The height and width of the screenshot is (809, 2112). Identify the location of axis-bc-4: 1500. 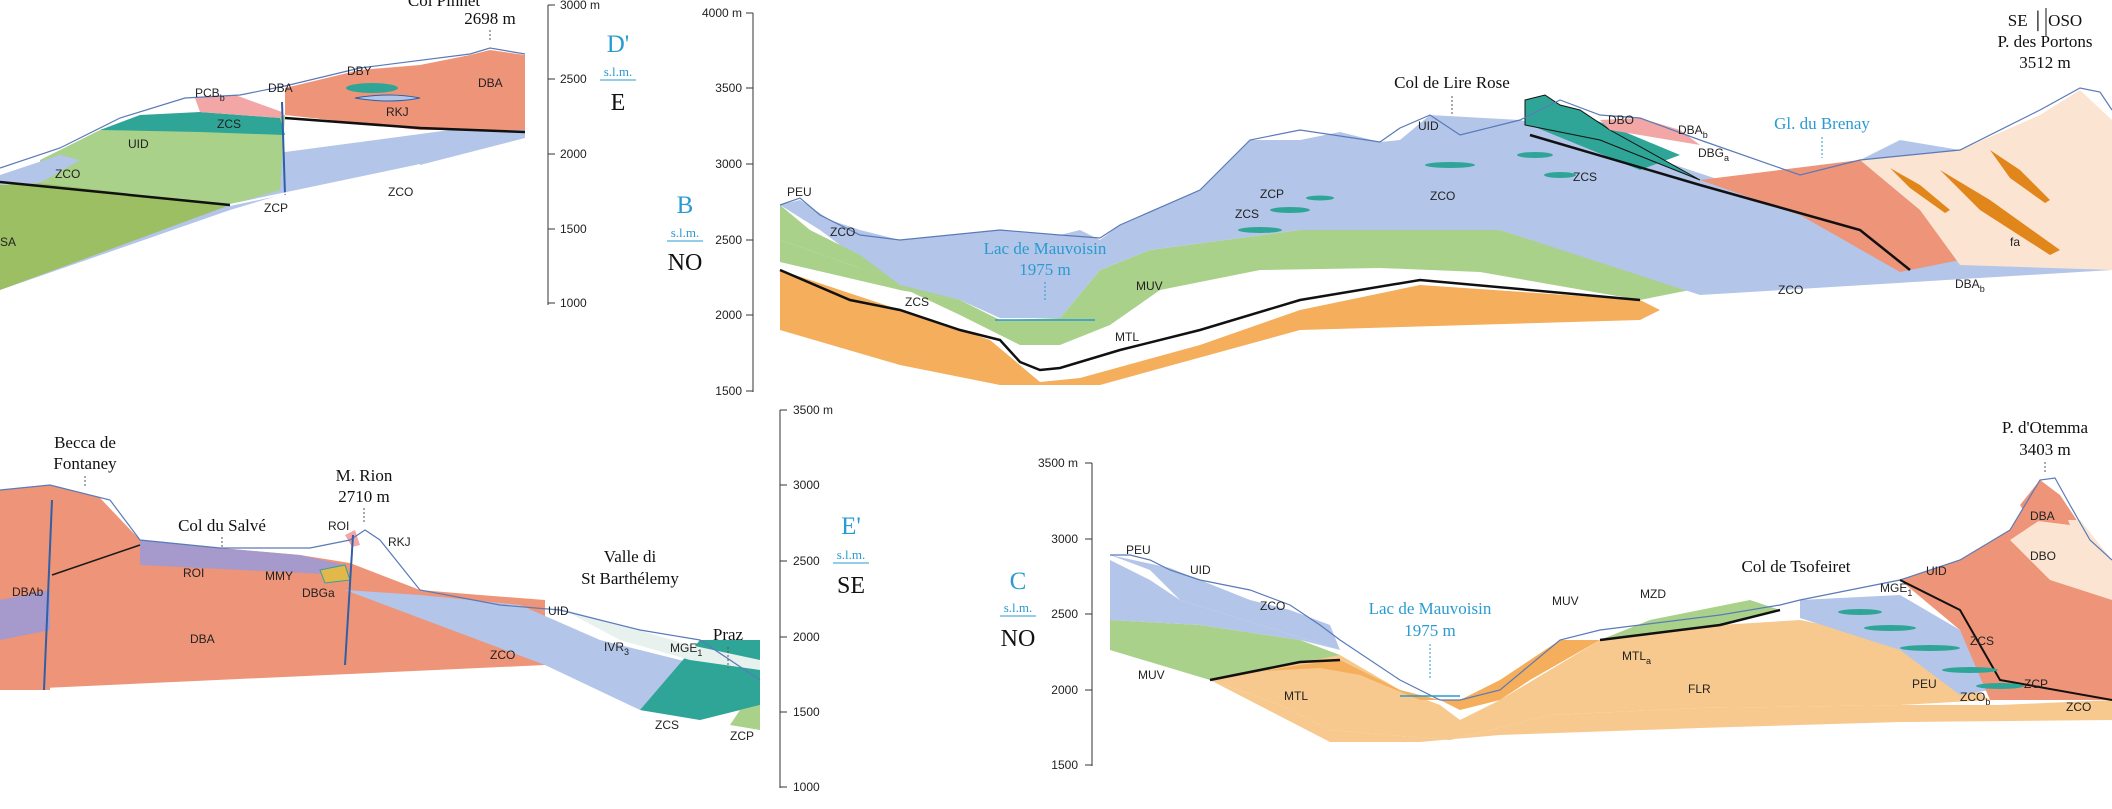
(806, 712).